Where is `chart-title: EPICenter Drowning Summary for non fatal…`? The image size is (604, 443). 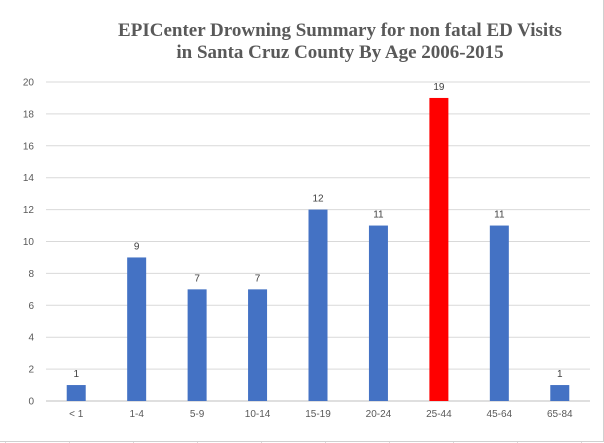
chart-title: EPICenter Drowning Summary for non fatal… is located at coordinates (340, 42).